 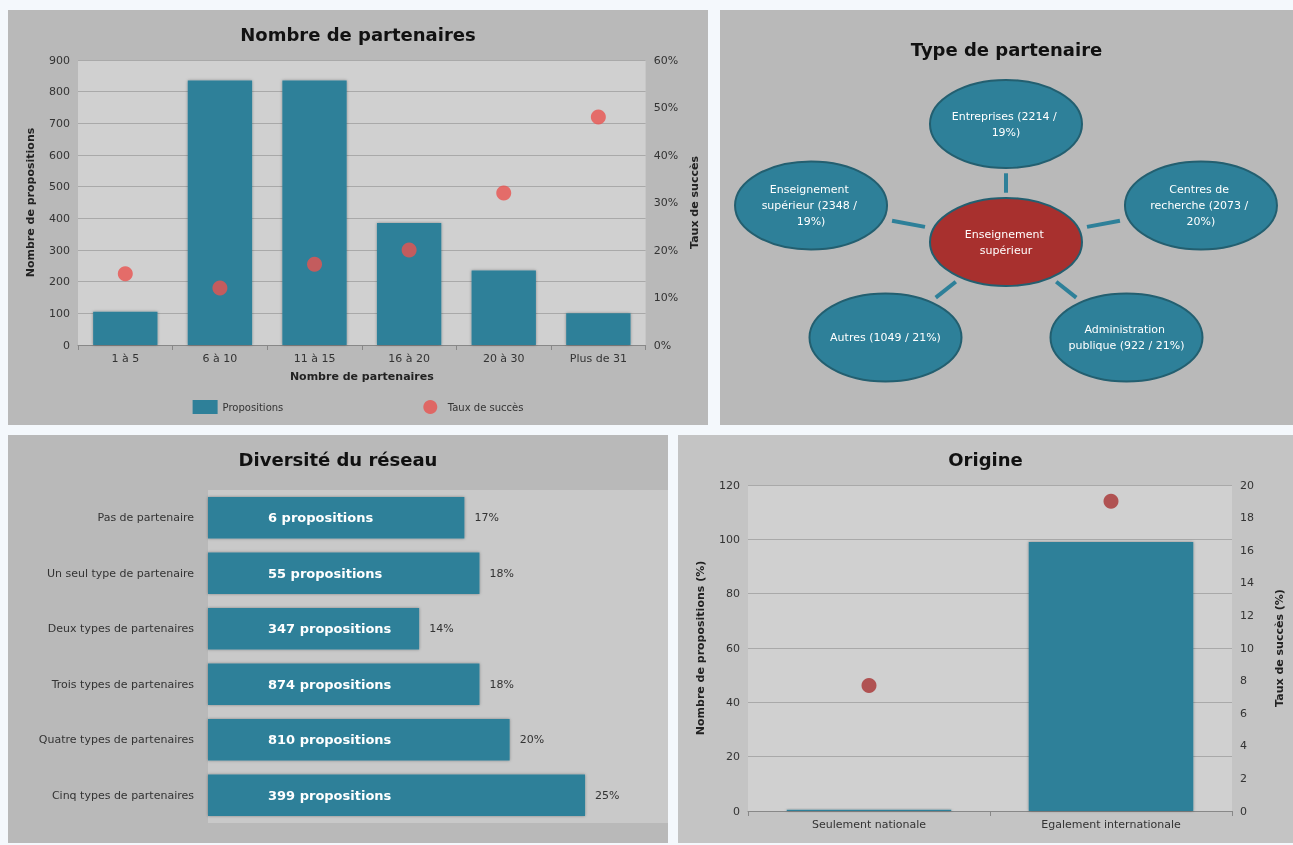 What do you see at coordinates (220, 358) in the screenshot?
I see `x-tick-label: 6 à 10` at bounding box center [220, 358].